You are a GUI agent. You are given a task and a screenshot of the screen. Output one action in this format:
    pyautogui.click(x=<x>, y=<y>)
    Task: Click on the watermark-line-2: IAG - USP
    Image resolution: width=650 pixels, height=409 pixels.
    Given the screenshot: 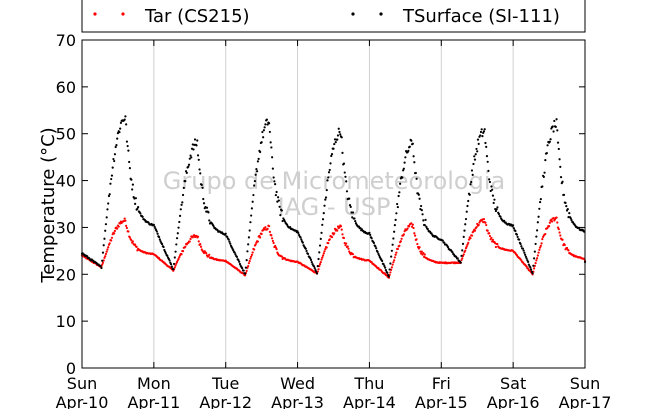 What is the action you would take?
    pyautogui.click(x=334, y=207)
    